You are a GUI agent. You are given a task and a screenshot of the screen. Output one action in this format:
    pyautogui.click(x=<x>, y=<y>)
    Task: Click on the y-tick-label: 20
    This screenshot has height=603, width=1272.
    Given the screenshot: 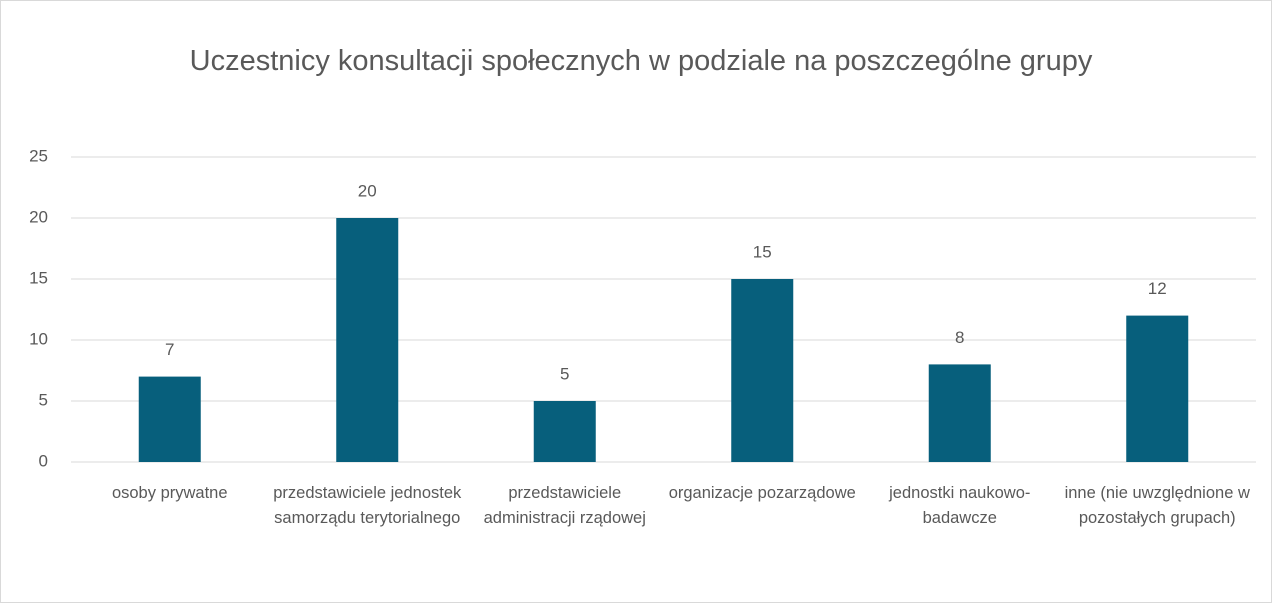 What is the action you would take?
    pyautogui.click(x=38, y=216)
    